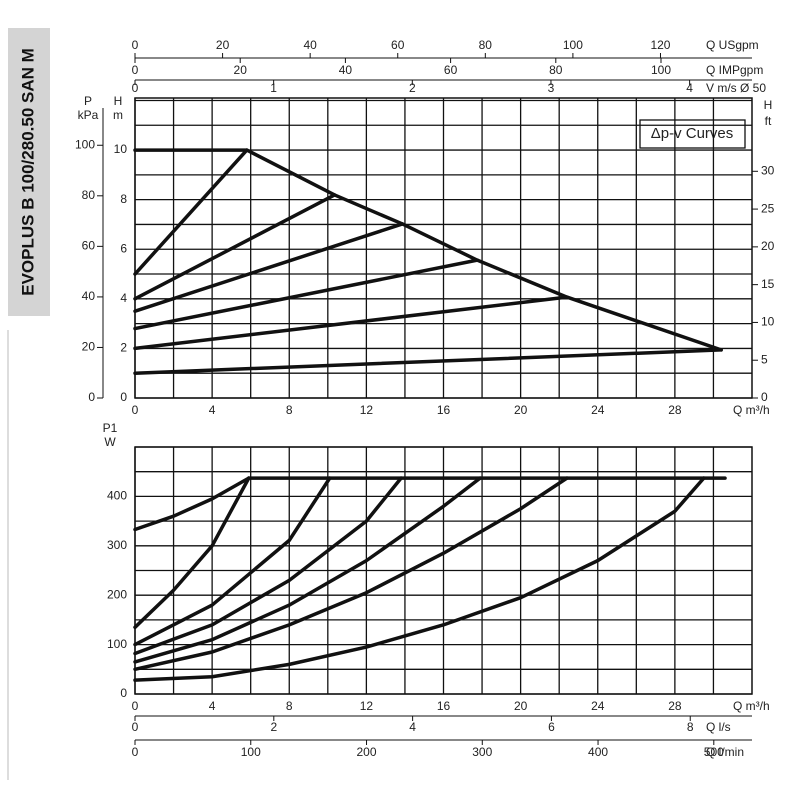 The height and width of the screenshot is (805, 800). Describe the element at coordinates (123, 199) in the screenshot. I see `y-tick-label: 8` at that location.